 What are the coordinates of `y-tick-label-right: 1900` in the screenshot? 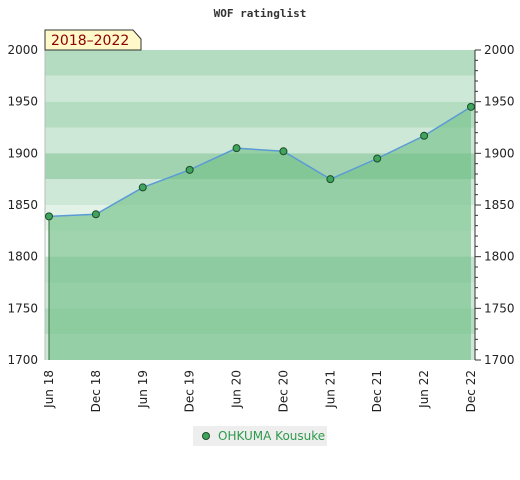 It's located at (499, 153).